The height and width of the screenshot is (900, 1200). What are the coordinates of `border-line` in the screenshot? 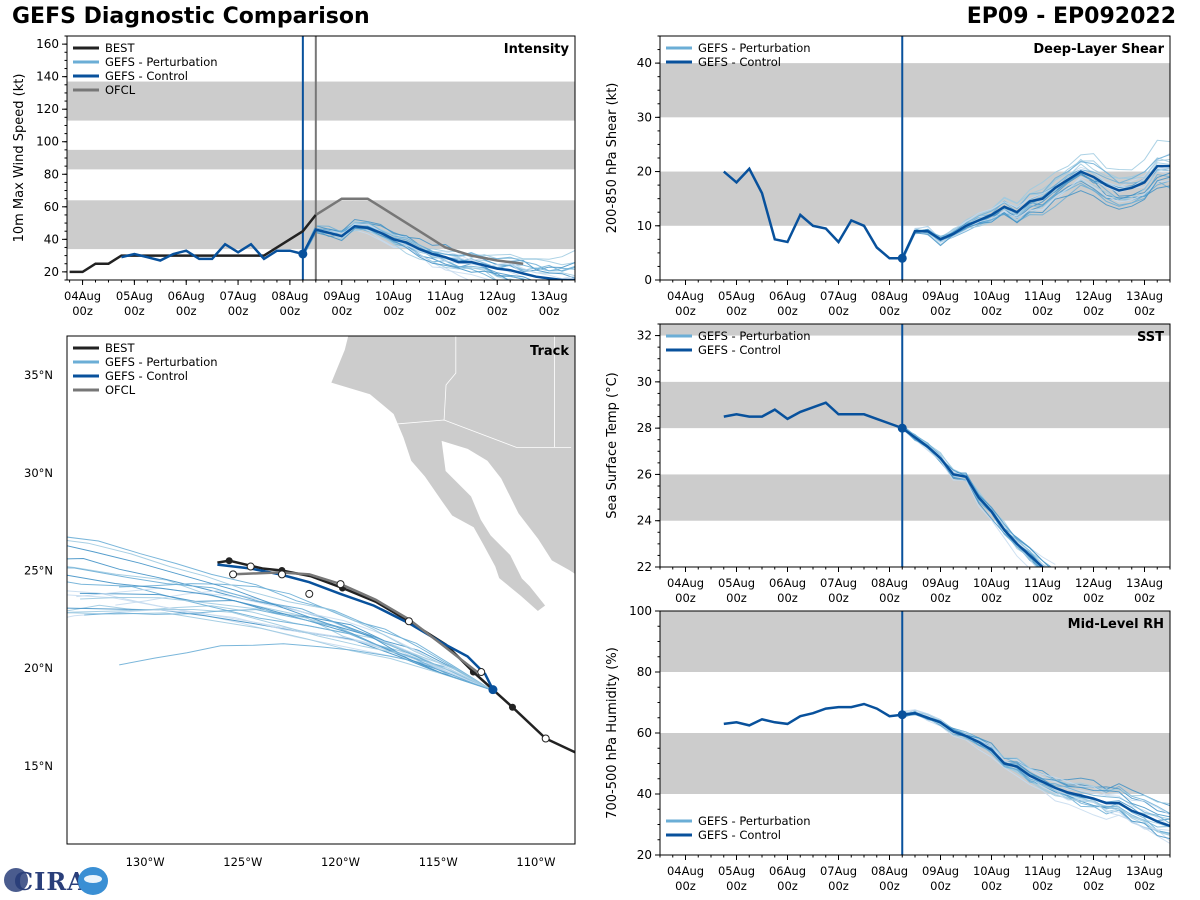 It's located at (484, 433).